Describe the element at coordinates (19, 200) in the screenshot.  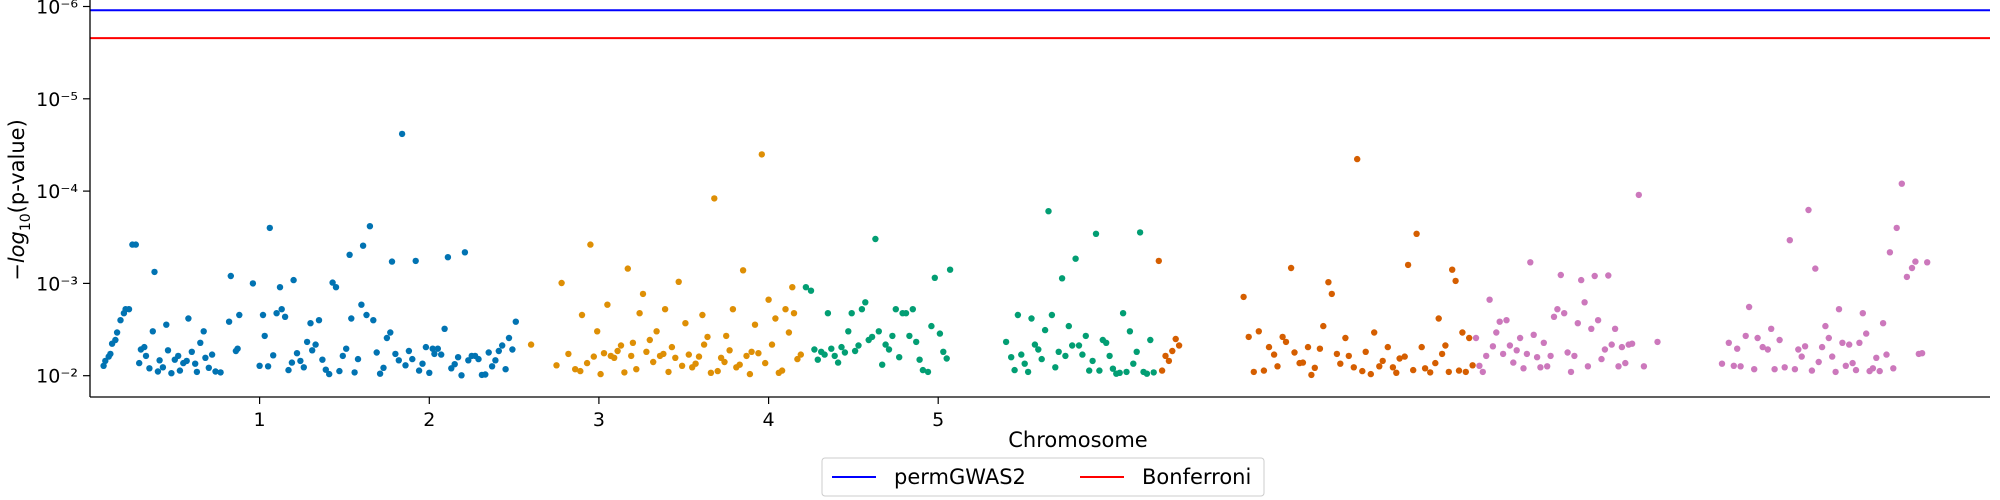
I see `y-axis-title: −log10(p-value)` at that location.